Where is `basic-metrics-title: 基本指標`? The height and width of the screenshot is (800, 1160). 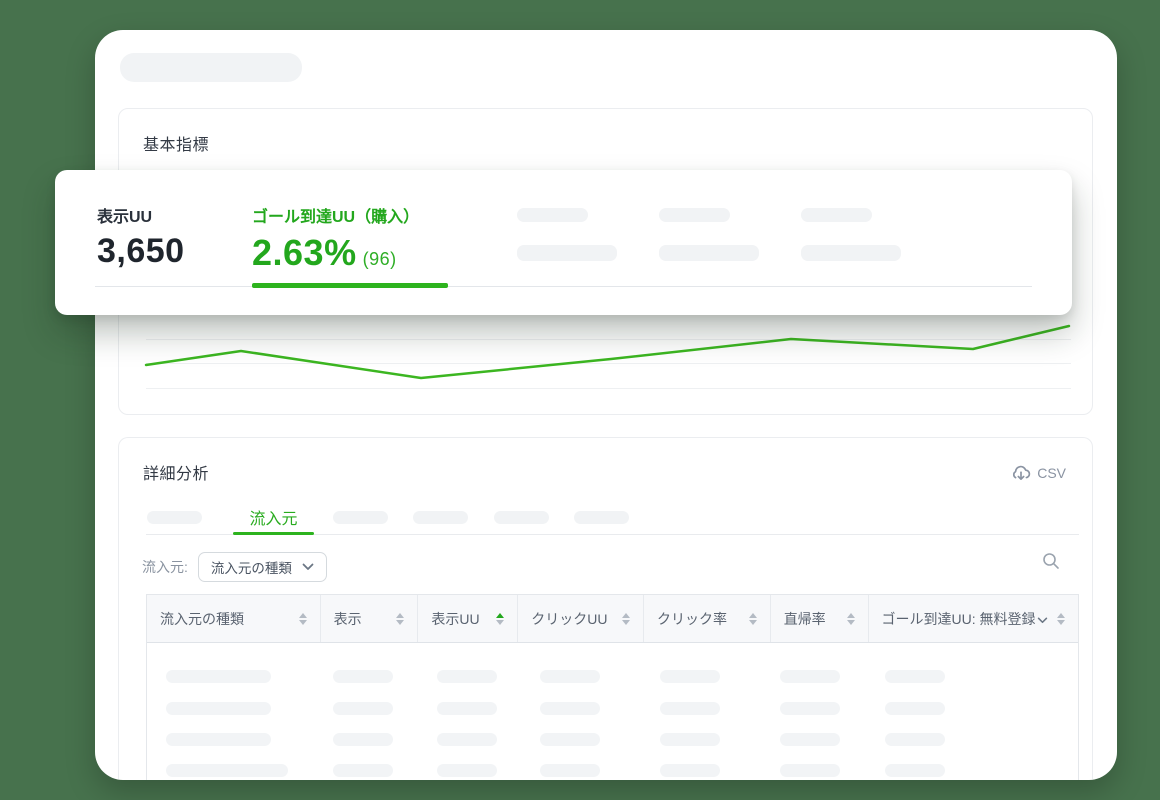
basic-metrics-title: 基本指標 is located at coordinates (176, 145).